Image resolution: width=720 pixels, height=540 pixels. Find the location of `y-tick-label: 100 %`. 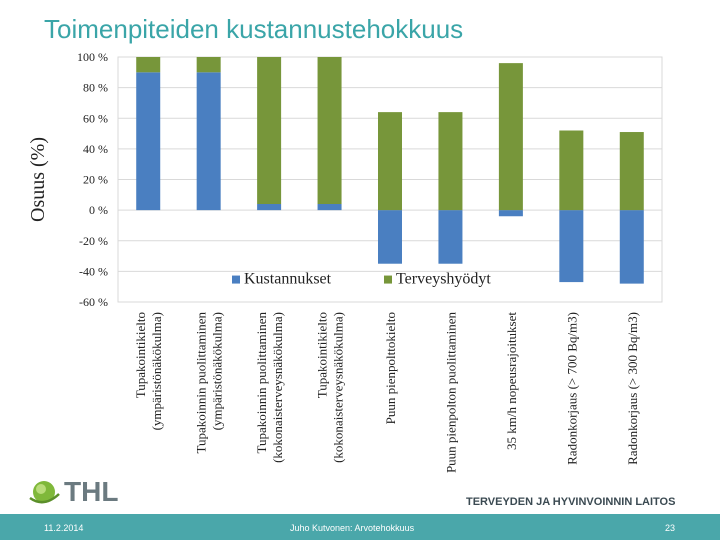

y-tick-label: 100 % is located at coordinates (92, 57).